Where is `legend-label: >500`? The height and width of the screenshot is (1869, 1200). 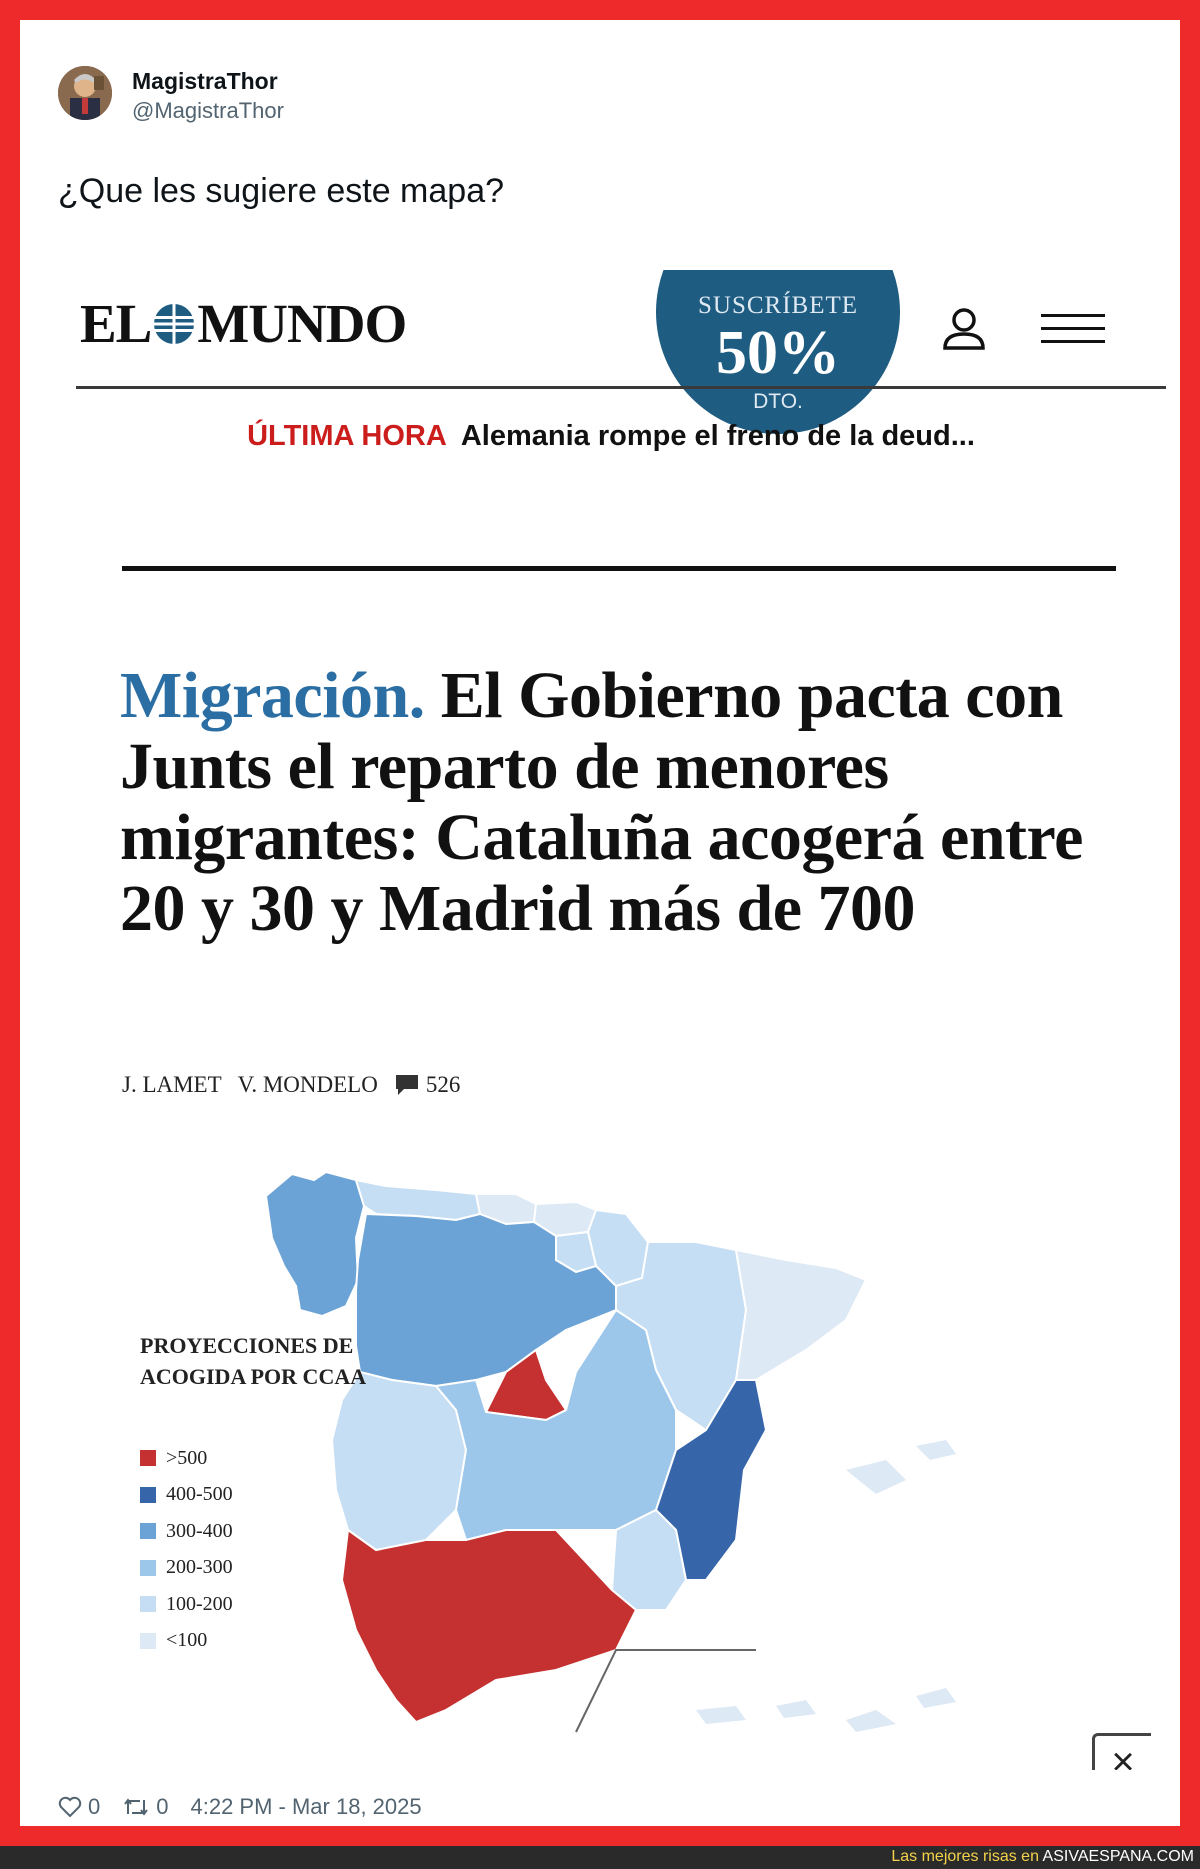 legend-label: >500 is located at coordinates (187, 1457).